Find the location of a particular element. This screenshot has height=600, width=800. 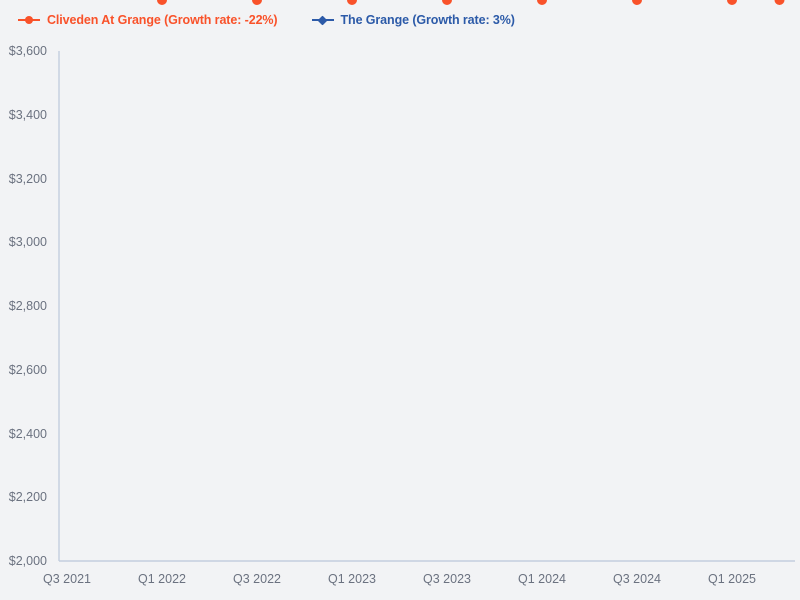

legend-label-the-grange: The Grange (Growth rate: 3%) is located at coordinates (427, 20).